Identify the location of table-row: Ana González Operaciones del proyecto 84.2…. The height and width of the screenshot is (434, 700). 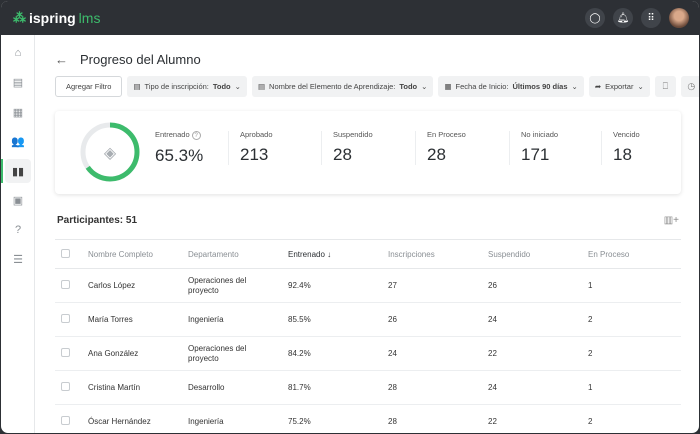
(368, 353).